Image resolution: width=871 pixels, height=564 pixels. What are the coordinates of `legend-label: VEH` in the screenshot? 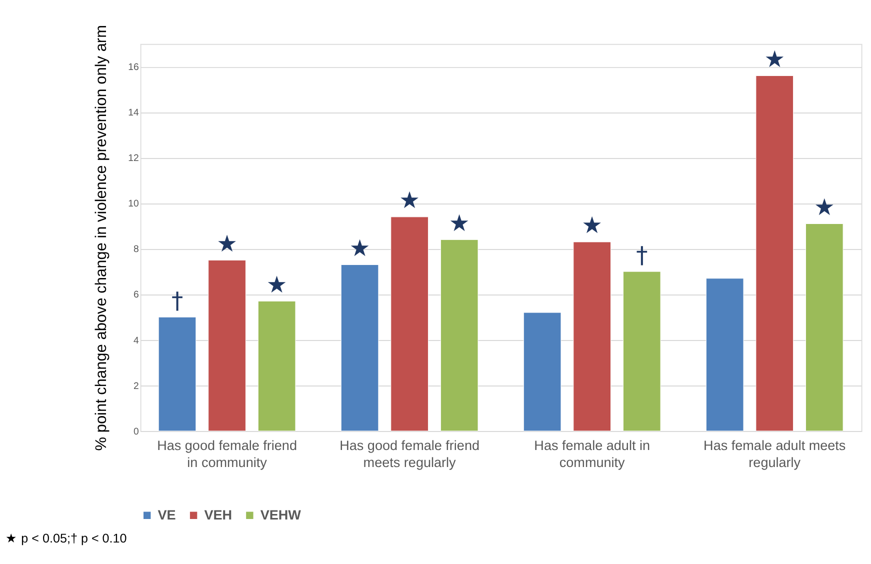 It's located at (218, 514).